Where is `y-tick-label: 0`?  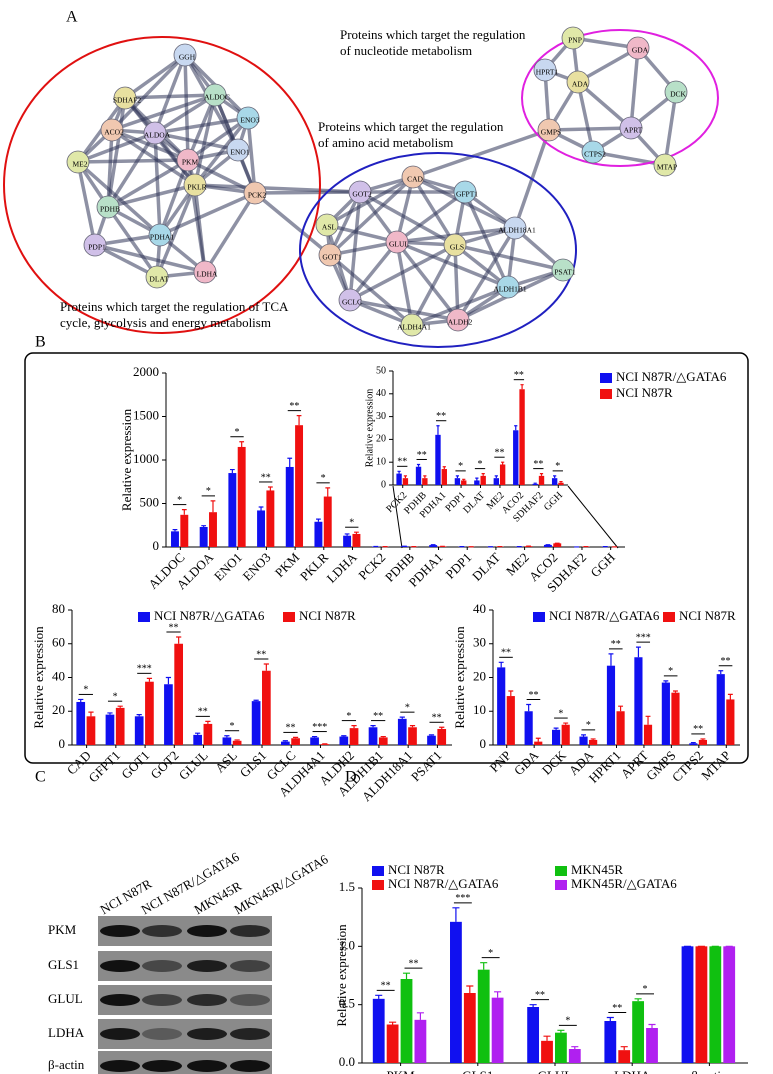
y-tick-label: 0 is located at coordinates (156, 545).